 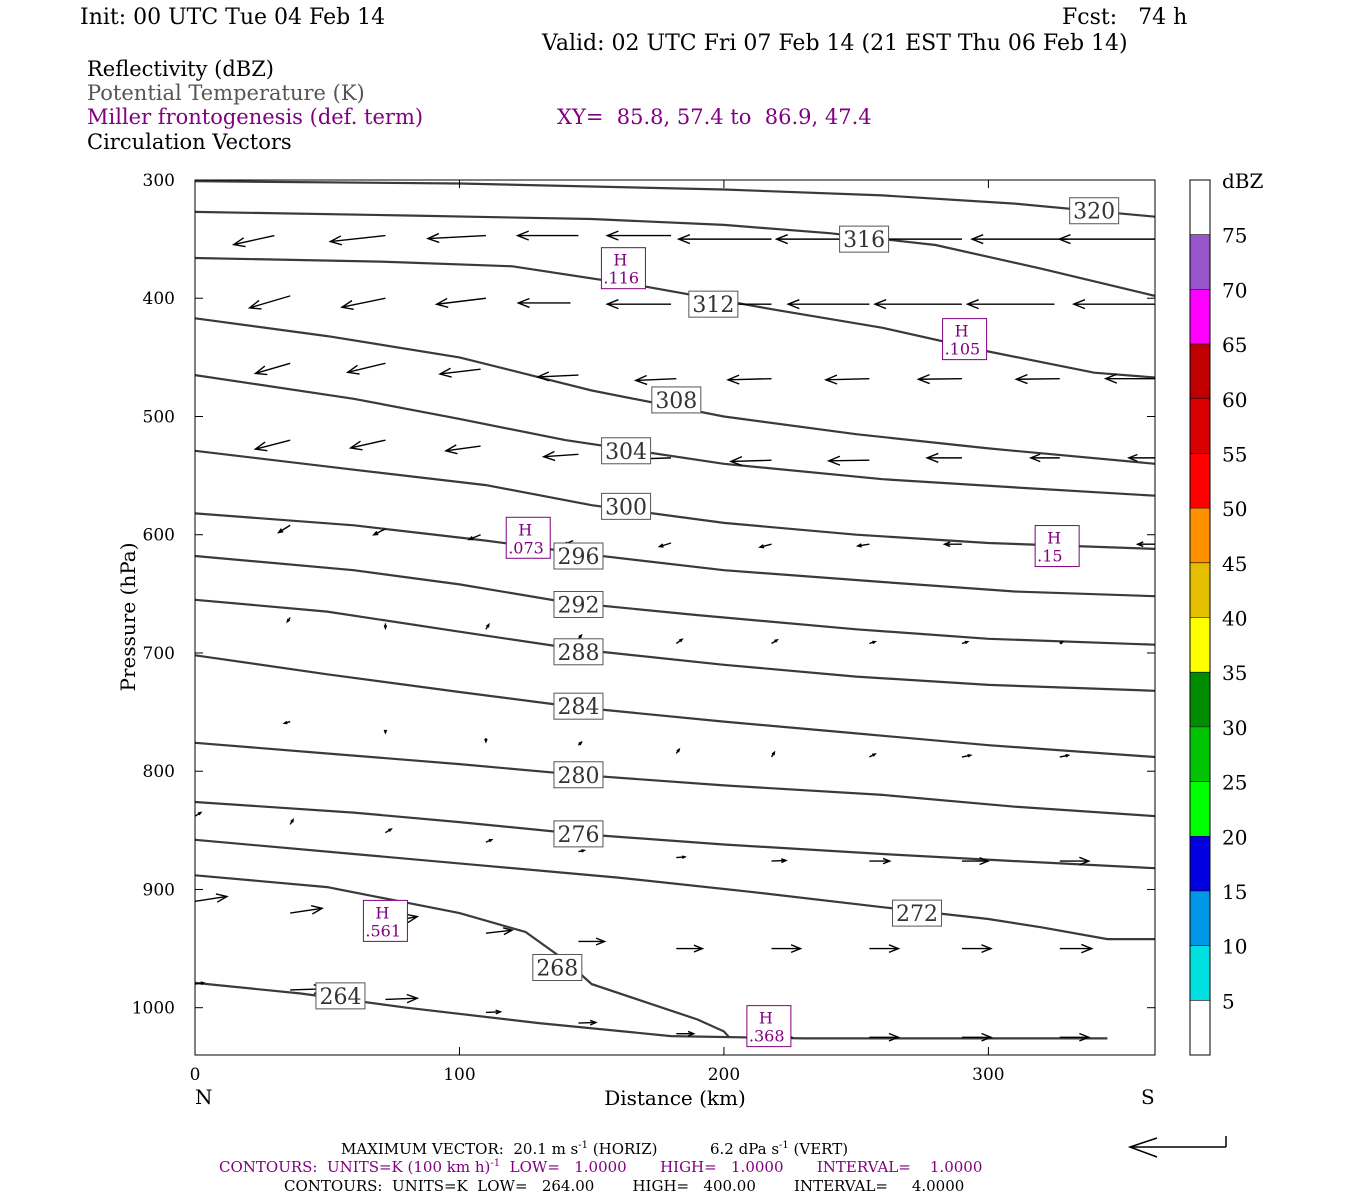 I want to click on theta-label-280: 280, so click(x=578, y=776).